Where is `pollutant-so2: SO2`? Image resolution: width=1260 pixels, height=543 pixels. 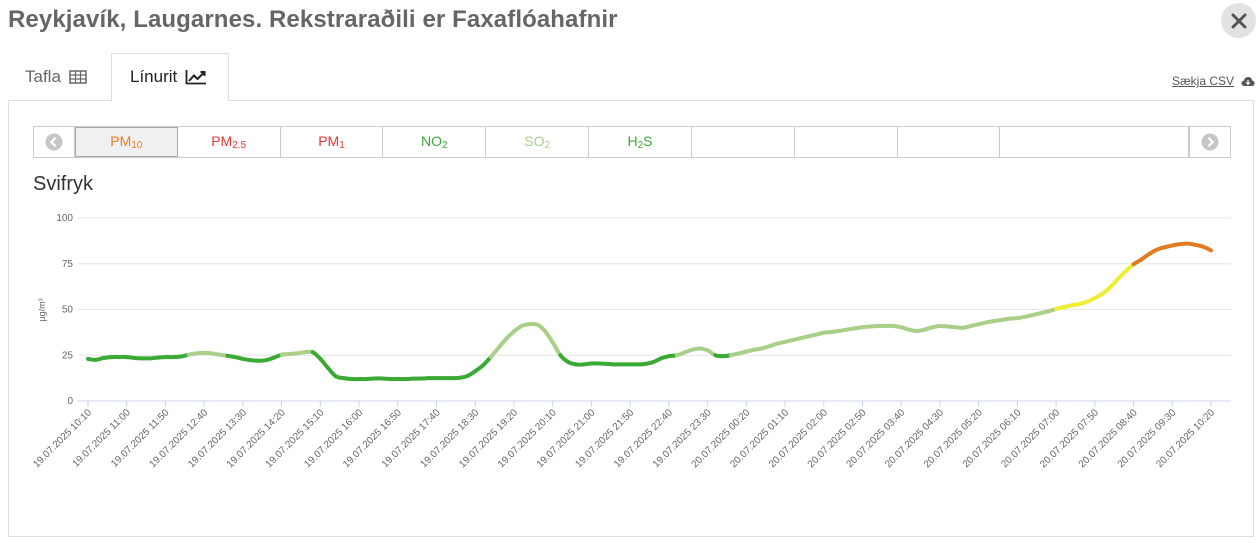 pollutant-so2: SO2 is located at coordinates (538, 142).